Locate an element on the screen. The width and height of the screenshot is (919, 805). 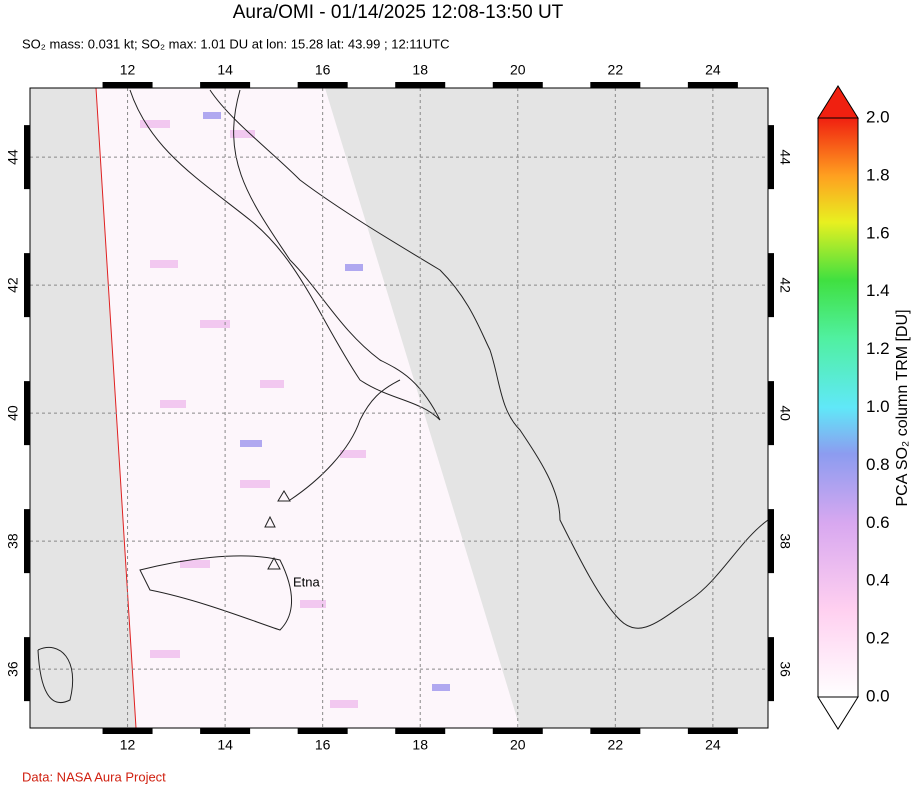
colorbar-tick-label: 1.0 is located at coordinates (878, 406).